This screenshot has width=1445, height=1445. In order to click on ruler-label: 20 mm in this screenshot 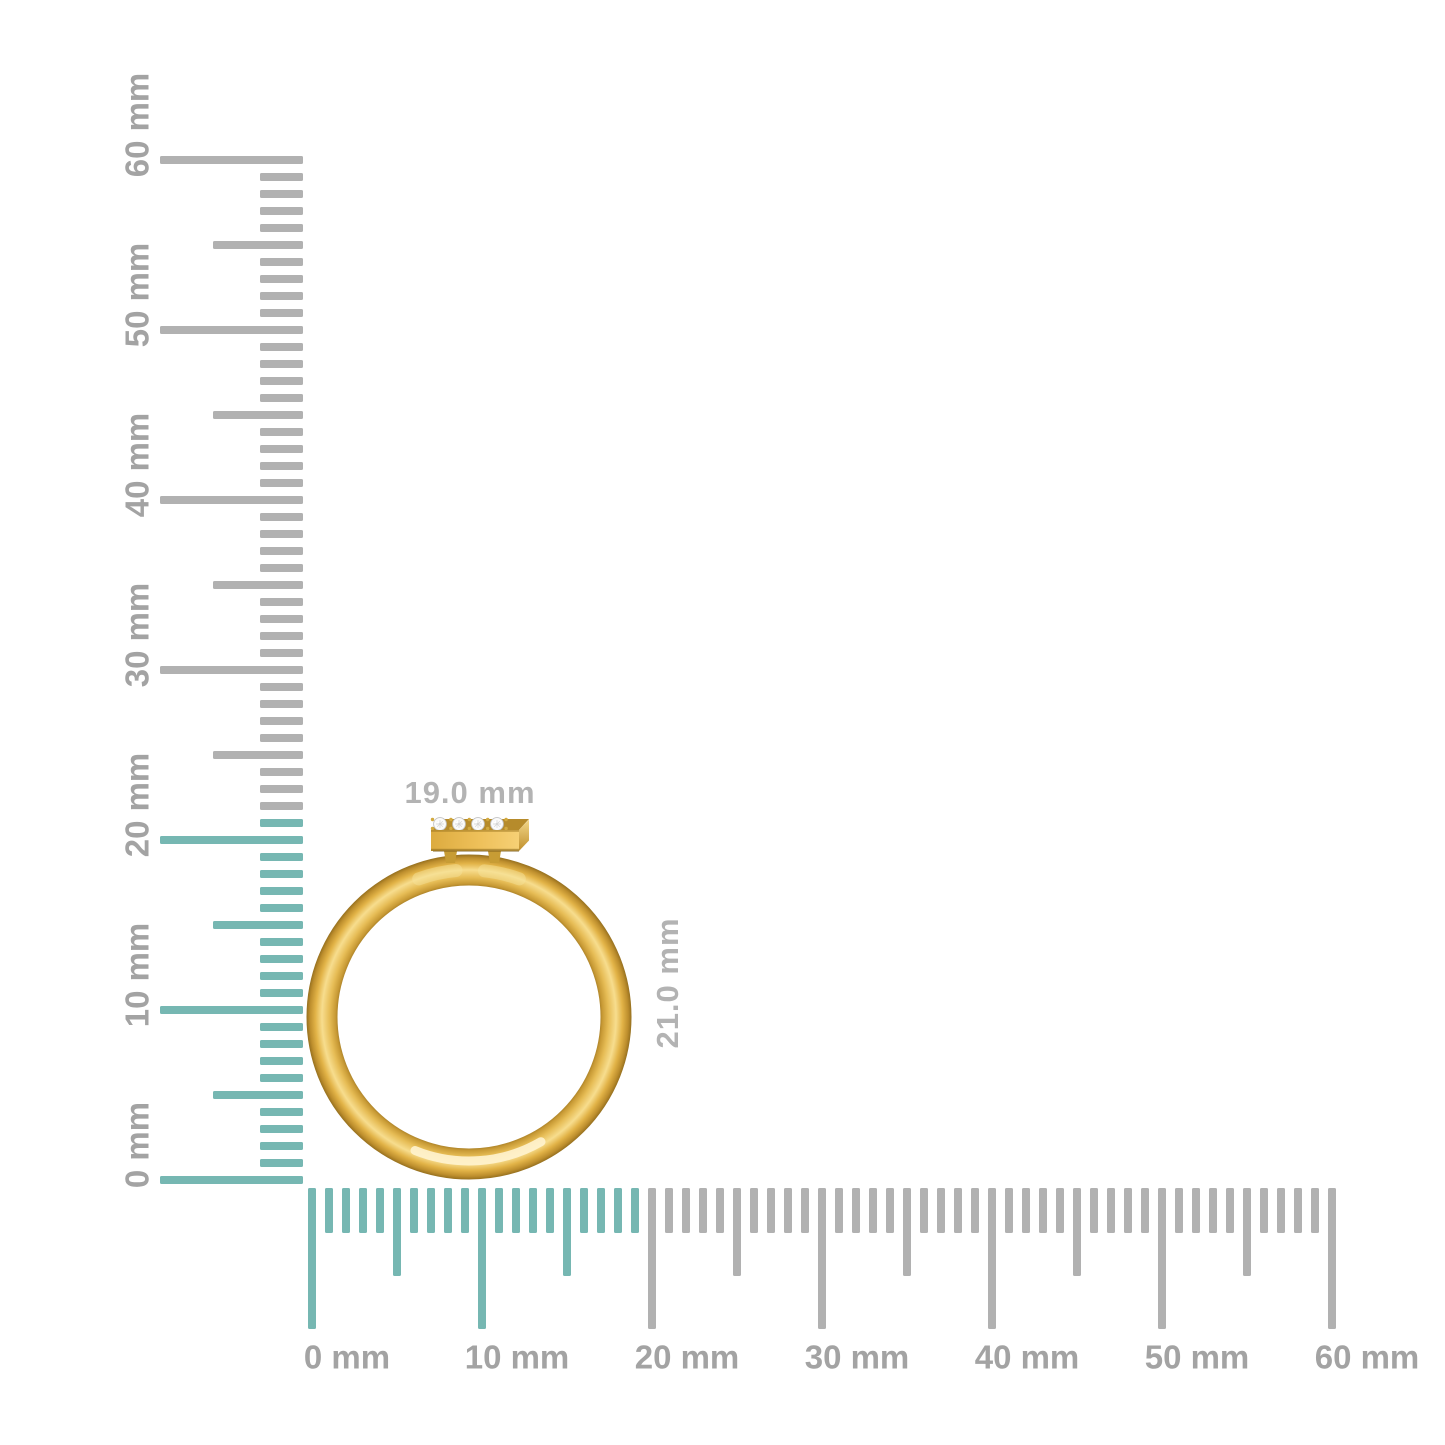, I will do `click(137, 805)`.